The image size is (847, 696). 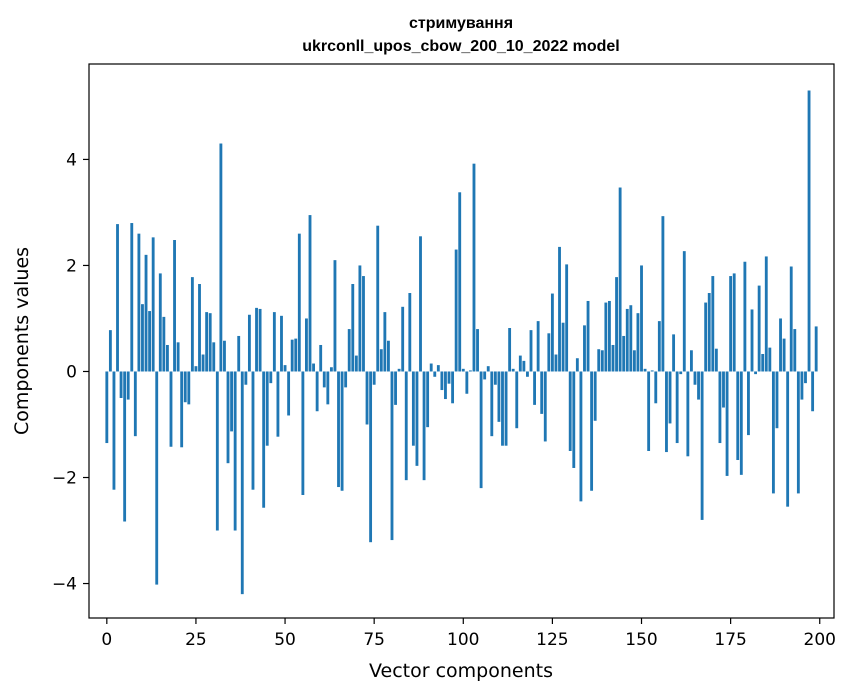 I want to click on y-axis-ticks: −4 −2 0 2 4, so click(x=70, y=372).